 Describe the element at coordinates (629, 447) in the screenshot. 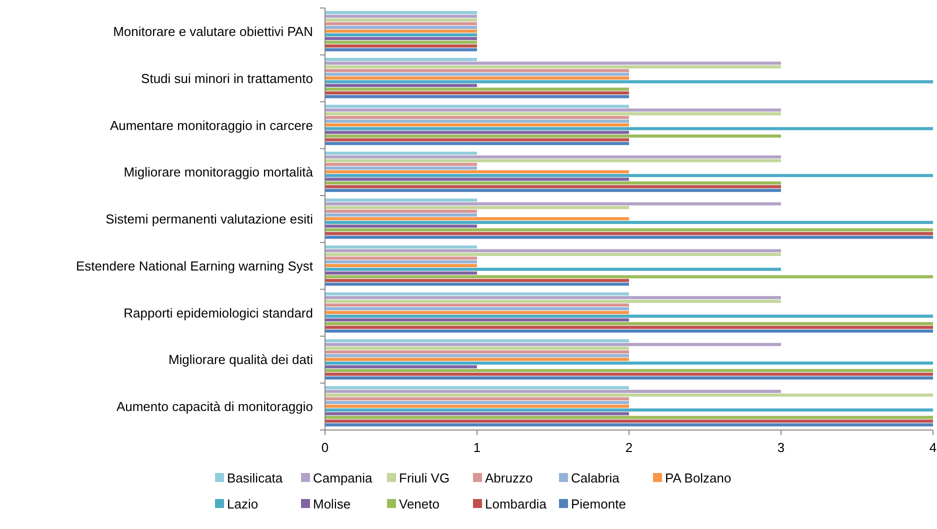

I see `x-tick-label: 2` at that location.